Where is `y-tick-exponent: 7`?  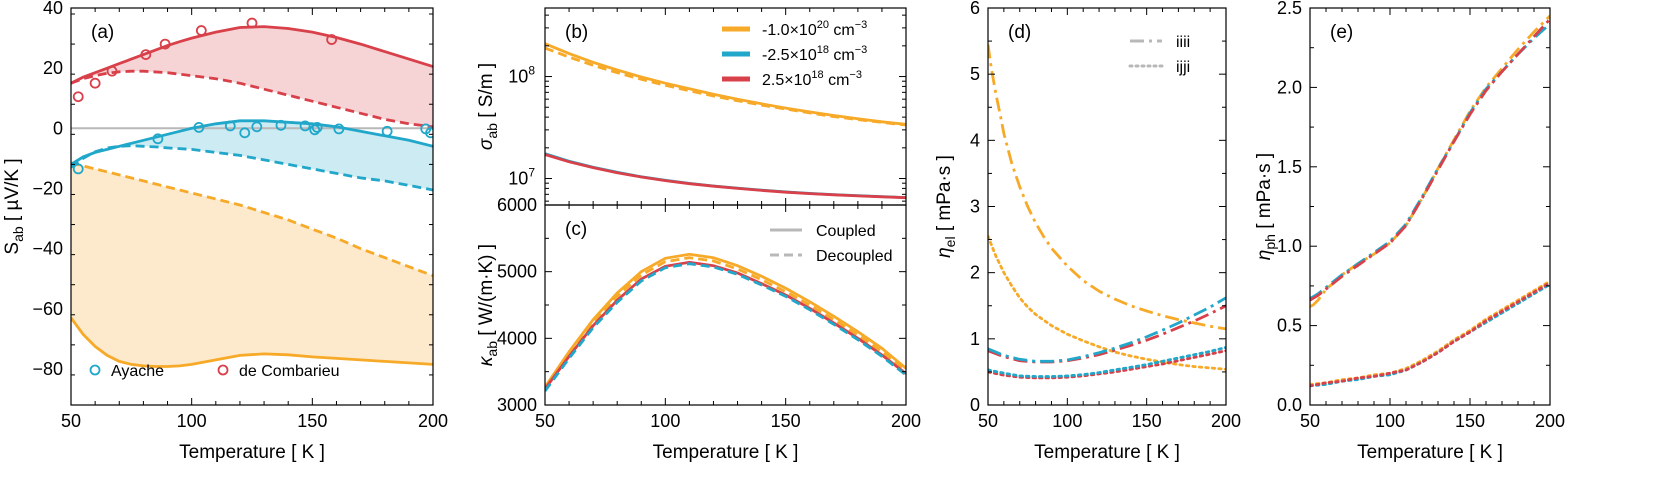
y-tick-exponent: 7 is located at coordinates (531, 173).